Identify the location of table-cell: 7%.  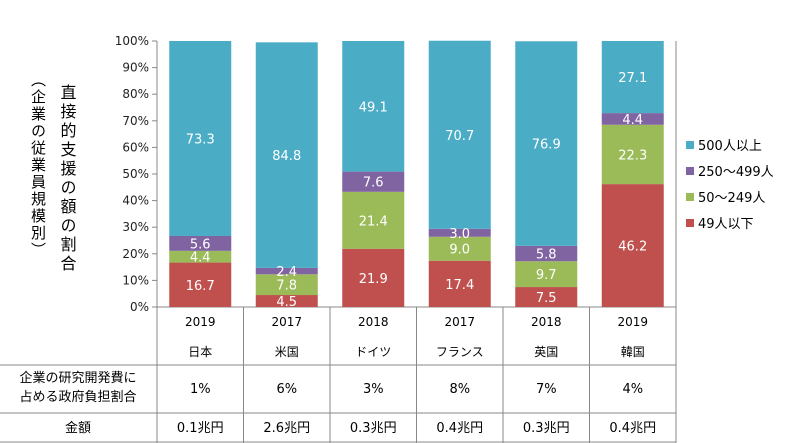
(546, 389).